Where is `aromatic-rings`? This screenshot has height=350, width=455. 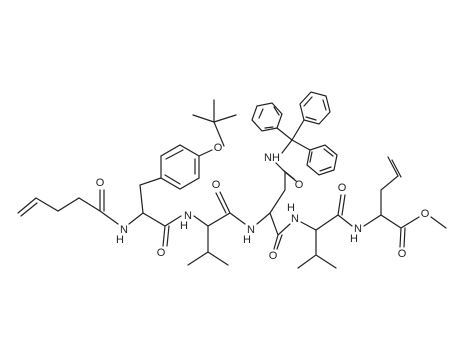 aromatic-rings is located at coordinates (249, 140).